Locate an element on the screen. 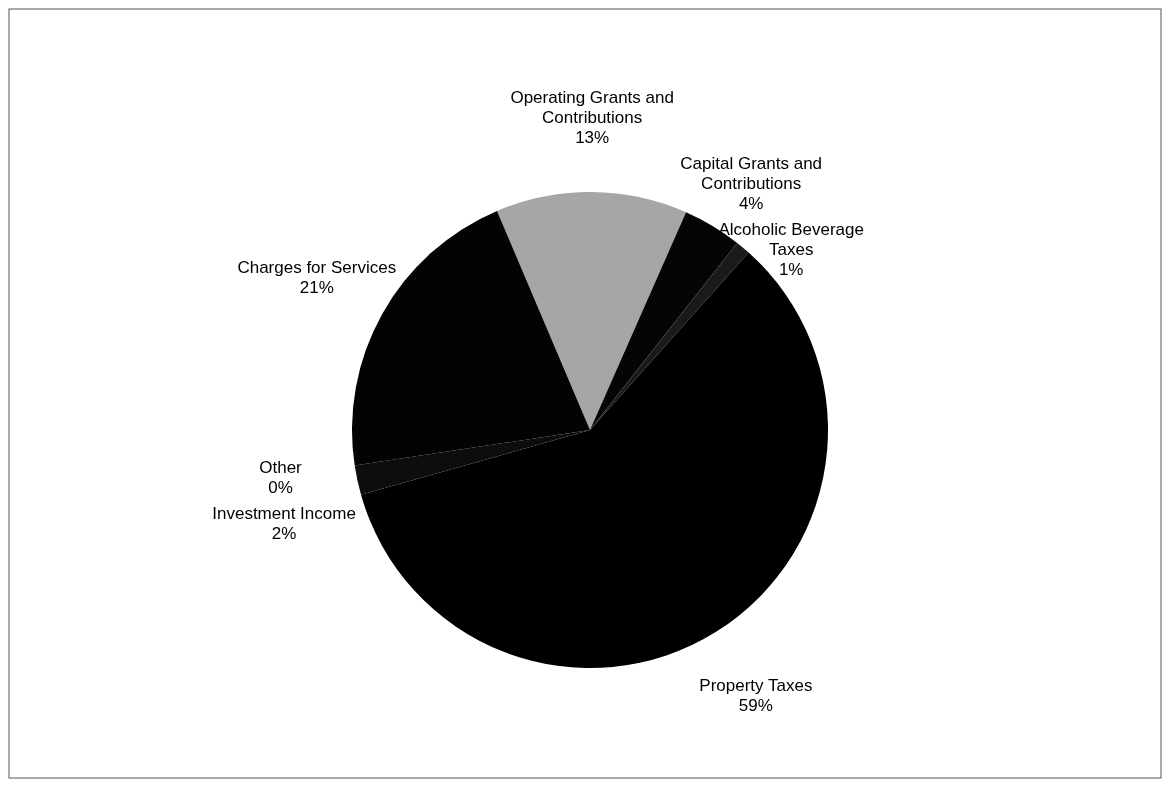 This screenshot has height=787, width=1170. slice-label: Capital Grants and Contributions is located at coordinates (751, 174).